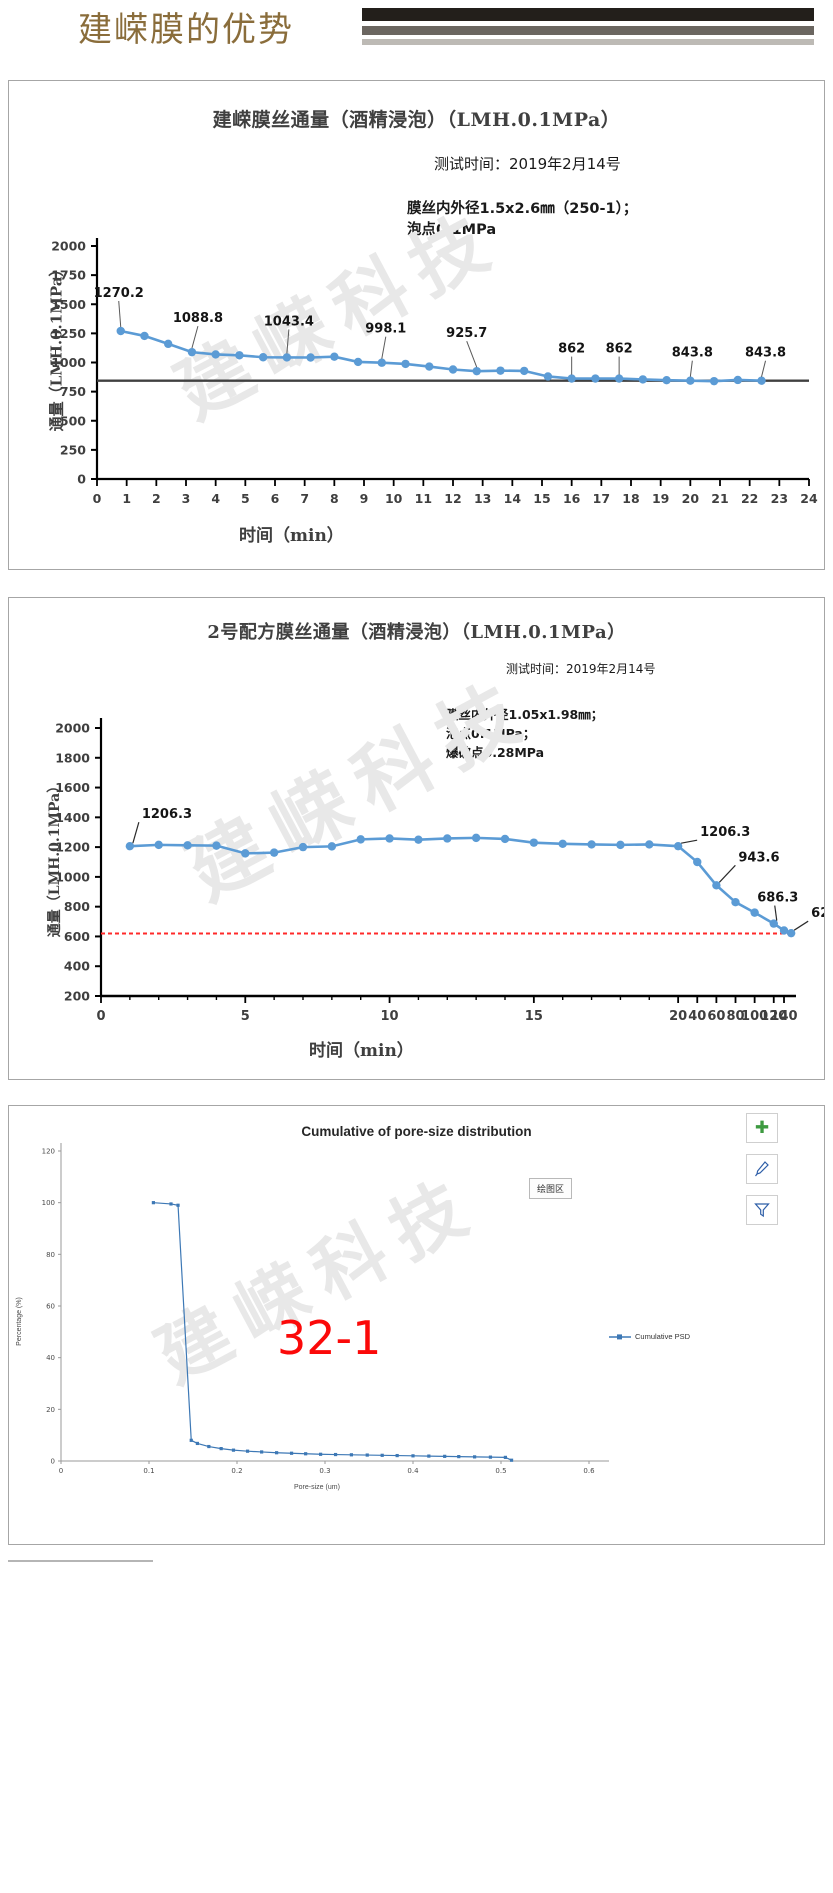  I want to click on chart-2-x-tick-label: 120, so click(773, 1016).